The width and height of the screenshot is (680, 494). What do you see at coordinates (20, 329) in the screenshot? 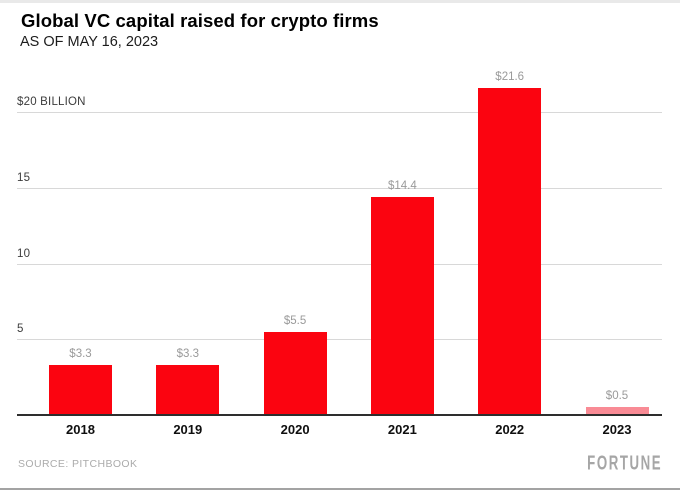
I see `y-tick-label: 5` at bounding box center [20, 329].